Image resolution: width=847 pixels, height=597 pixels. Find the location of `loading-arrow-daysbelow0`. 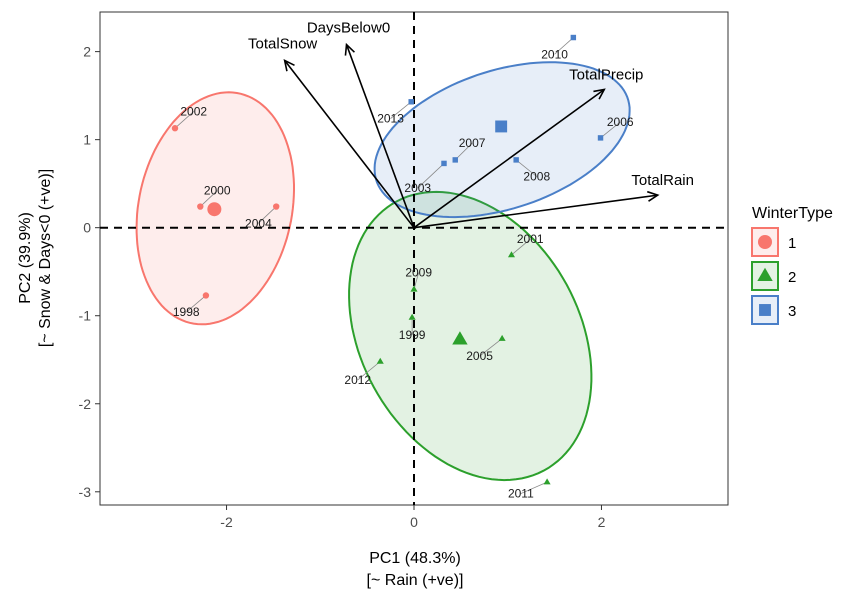

loading-arrow-daysbelow0 is located at coordinates (380, 136).